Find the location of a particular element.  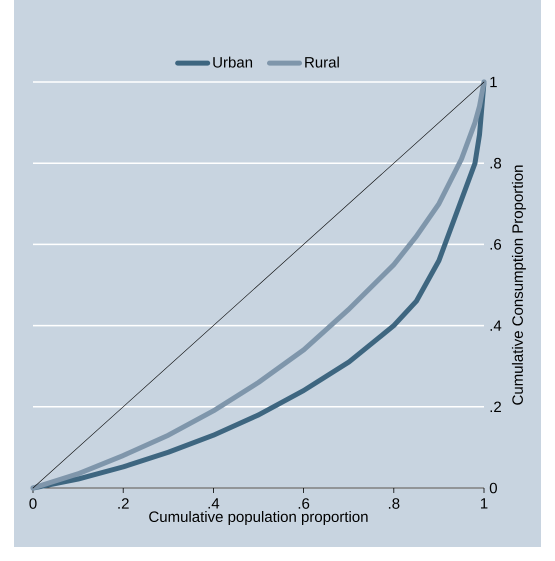

y-tick-label: 1 is located at coordinates (493, 82).